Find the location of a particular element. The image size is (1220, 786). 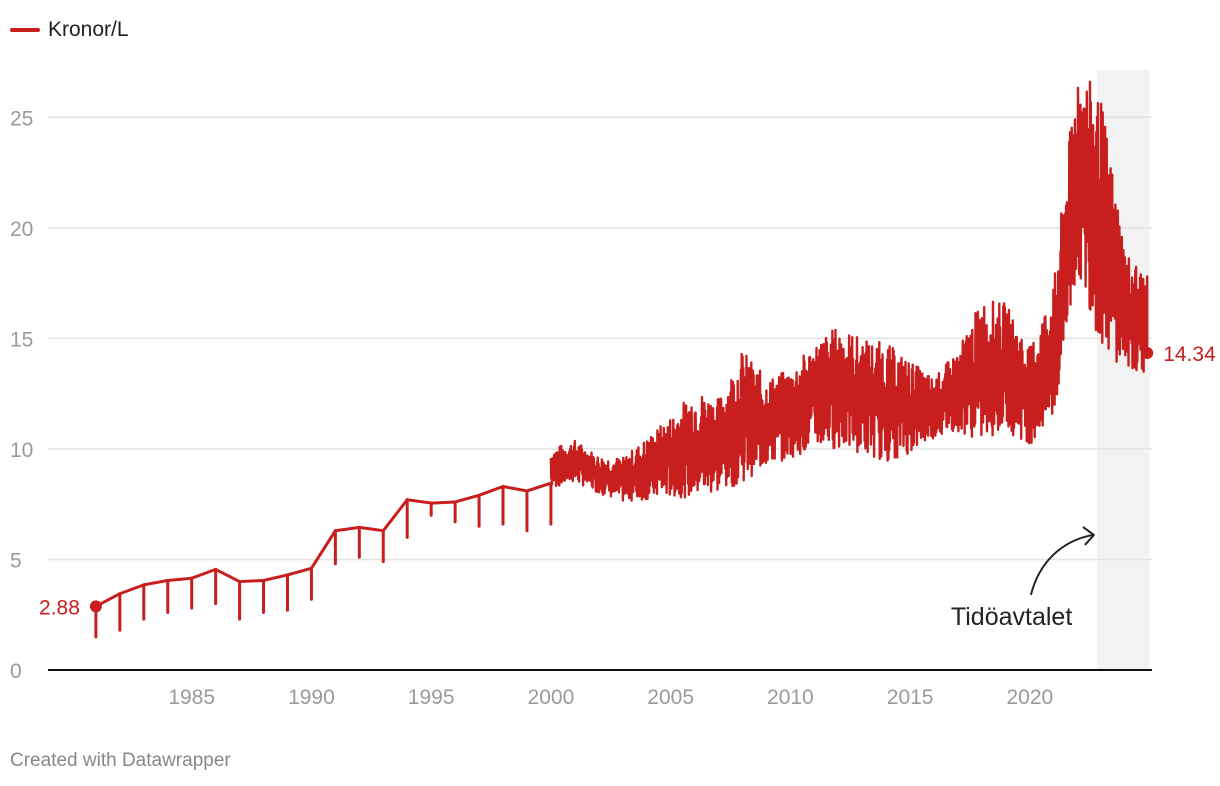

start-point is located at coordinates (95, 606).